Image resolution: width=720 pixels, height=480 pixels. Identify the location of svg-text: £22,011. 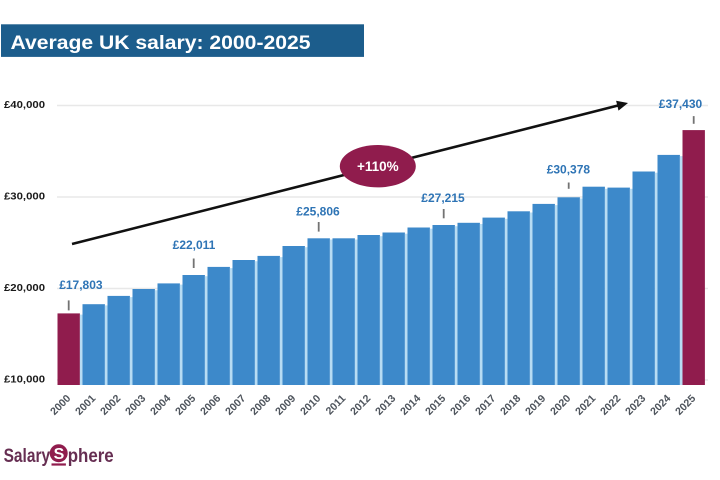
(194, 245).